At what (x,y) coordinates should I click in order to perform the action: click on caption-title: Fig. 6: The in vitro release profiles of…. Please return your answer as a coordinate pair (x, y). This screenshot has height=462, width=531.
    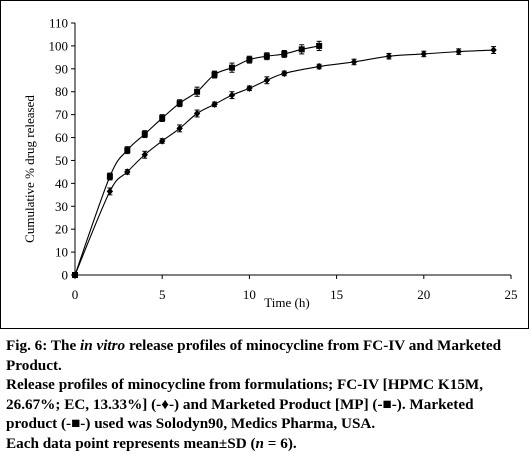
    Looking at the image, I should click on (266, 355).